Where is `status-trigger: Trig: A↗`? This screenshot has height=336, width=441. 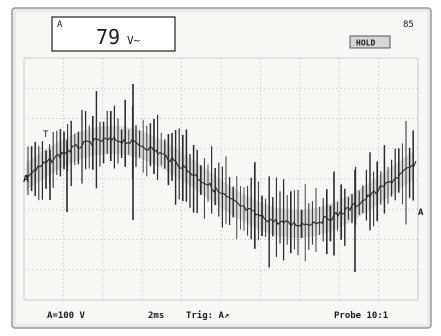 status-trigger: Trig: A↗ is located at coordinates (207, 315).